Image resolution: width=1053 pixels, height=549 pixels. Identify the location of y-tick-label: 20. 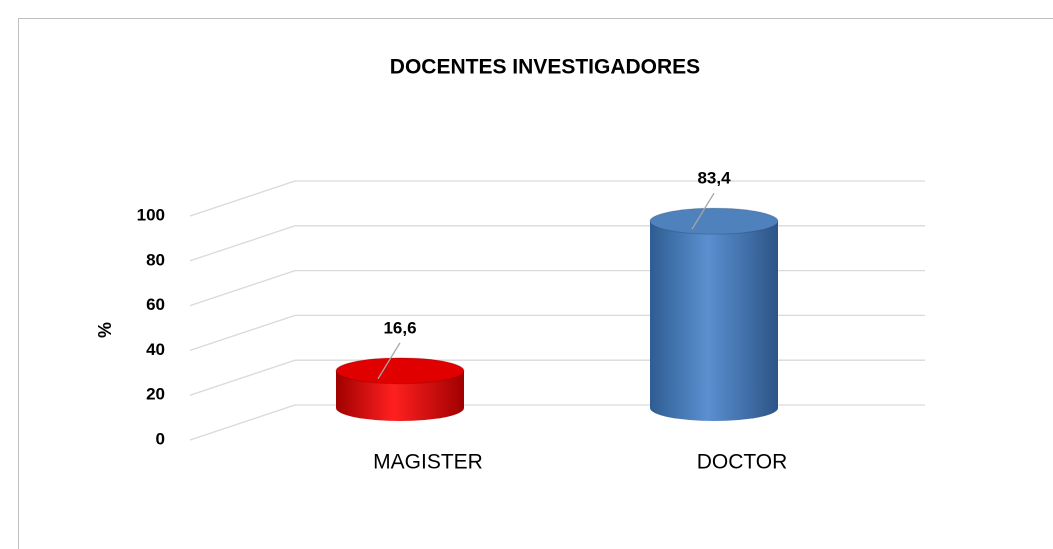
(155, 394).